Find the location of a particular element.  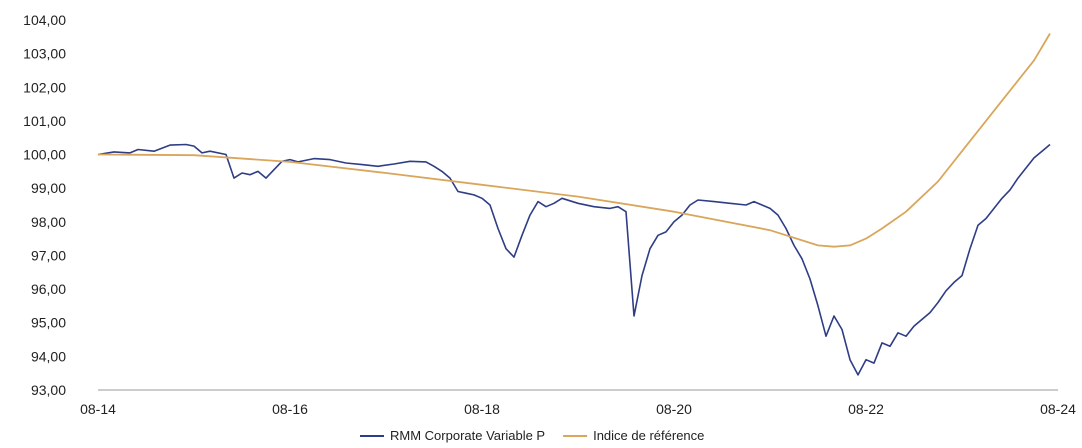

y-tick-label: 99,00 is located at coordinates (48, 188).